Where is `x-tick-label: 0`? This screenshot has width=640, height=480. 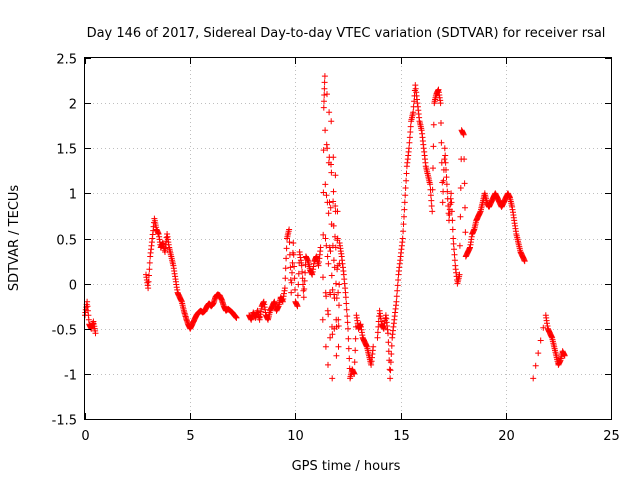 x-tick-label: 0 is located at coordinates (85, 436).